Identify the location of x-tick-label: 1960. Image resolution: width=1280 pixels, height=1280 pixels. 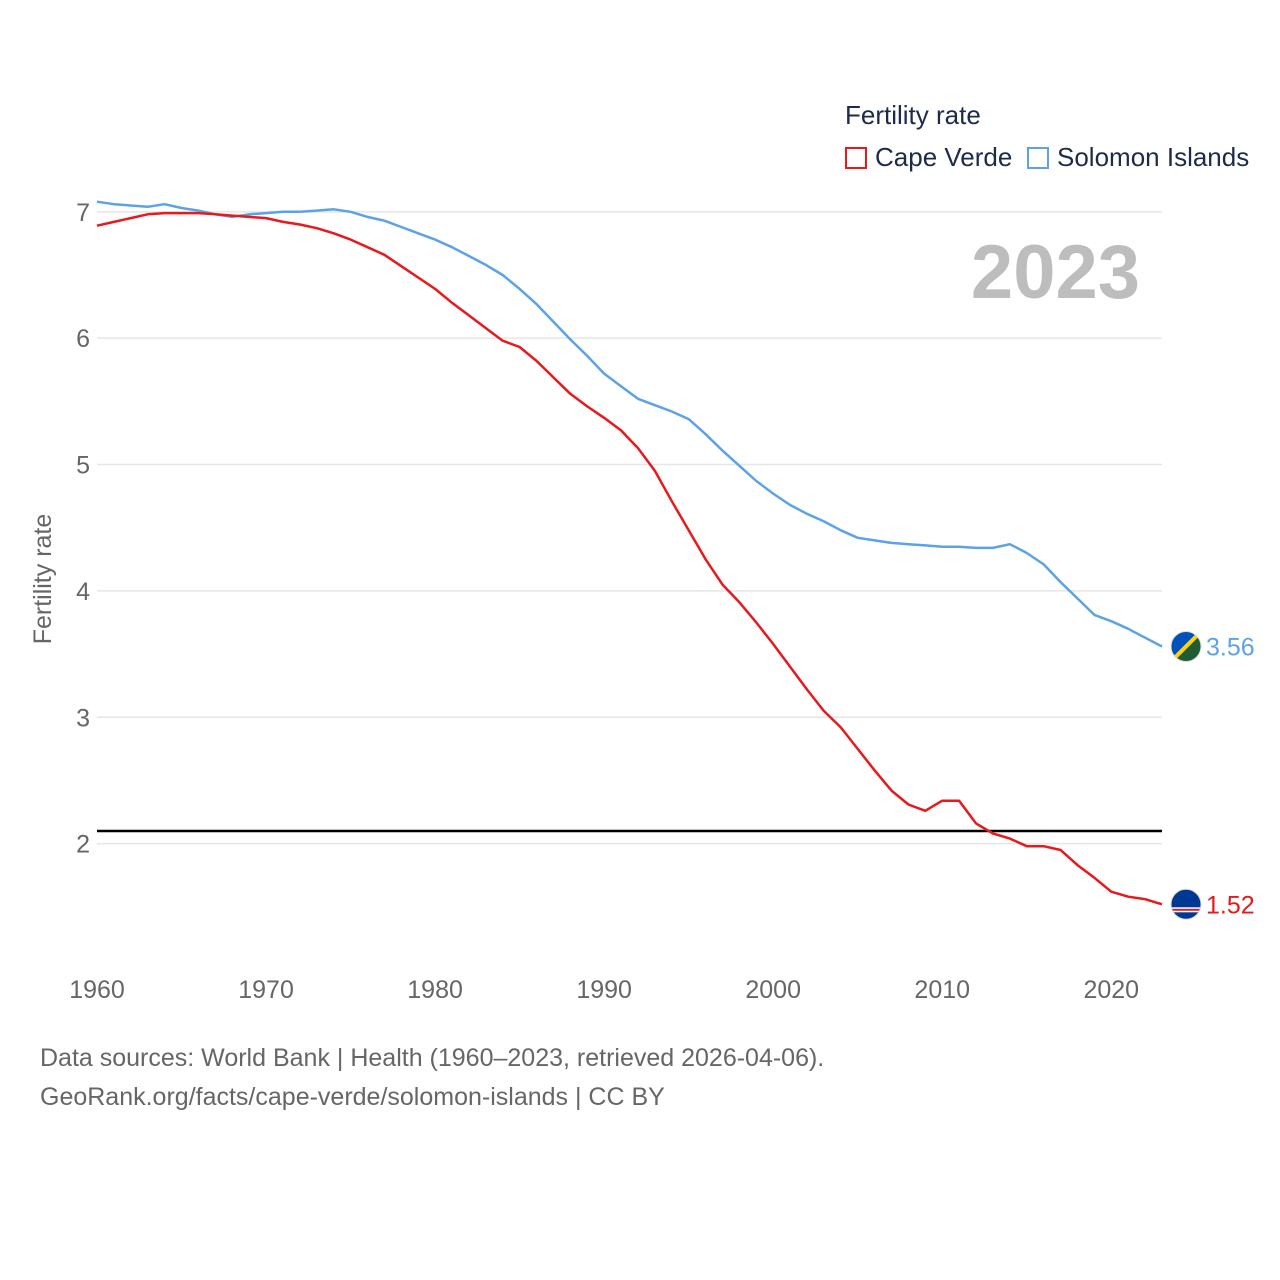
(97, 990).